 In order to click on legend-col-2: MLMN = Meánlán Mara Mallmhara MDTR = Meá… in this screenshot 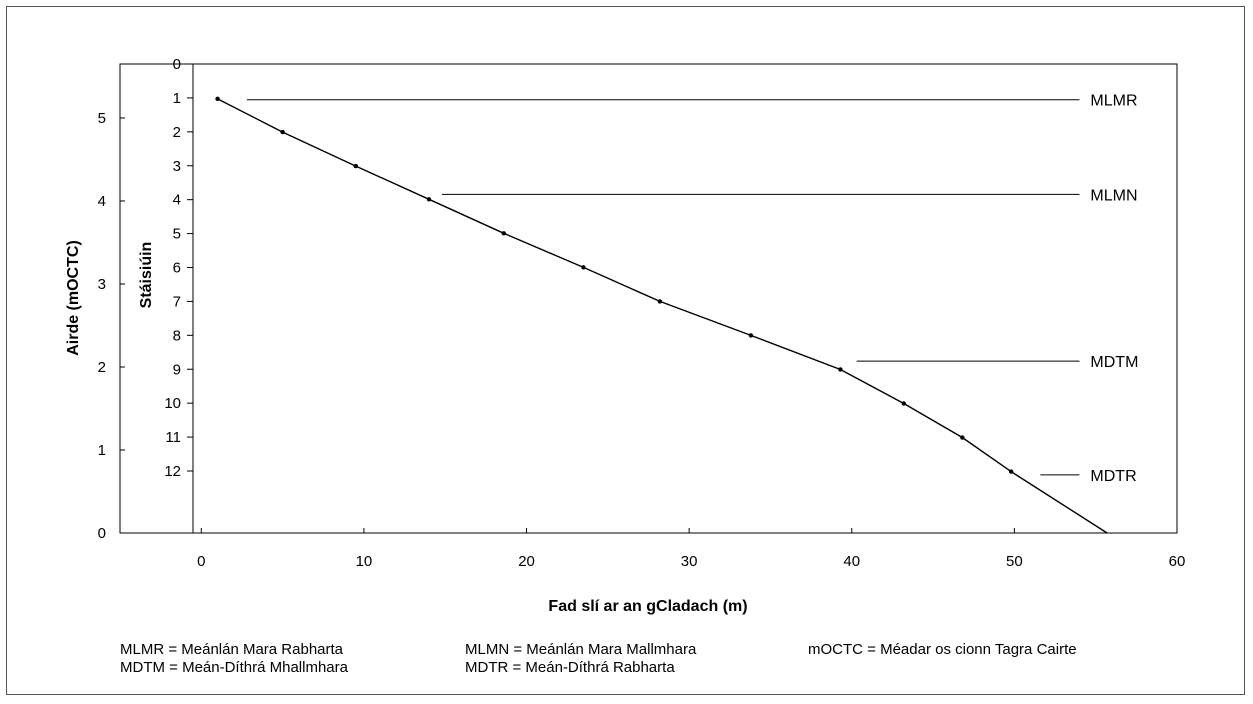, I will do `click(580, 659)`.